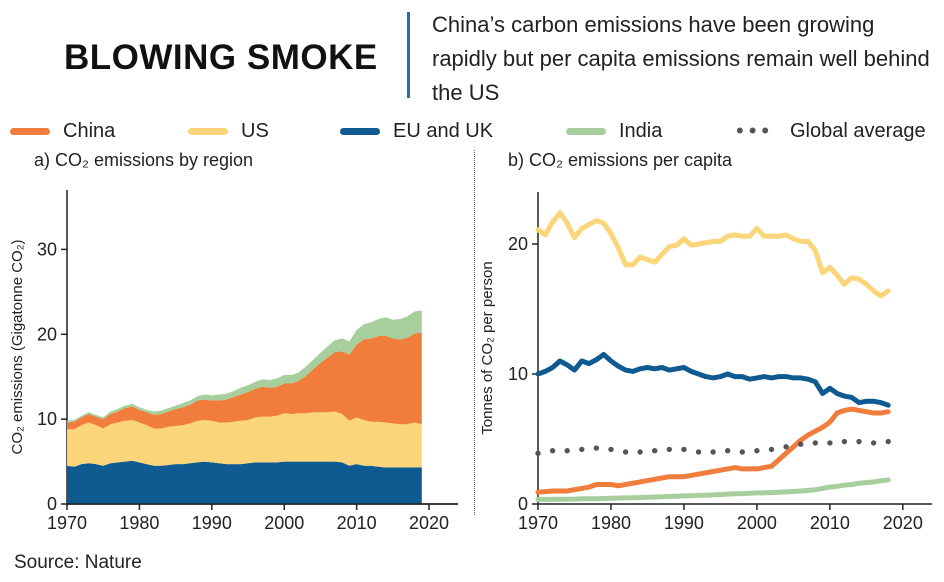 The width and height of the screenshot is (944, 582). I want to click on source-note: Source: Nature, so click(78, 562).